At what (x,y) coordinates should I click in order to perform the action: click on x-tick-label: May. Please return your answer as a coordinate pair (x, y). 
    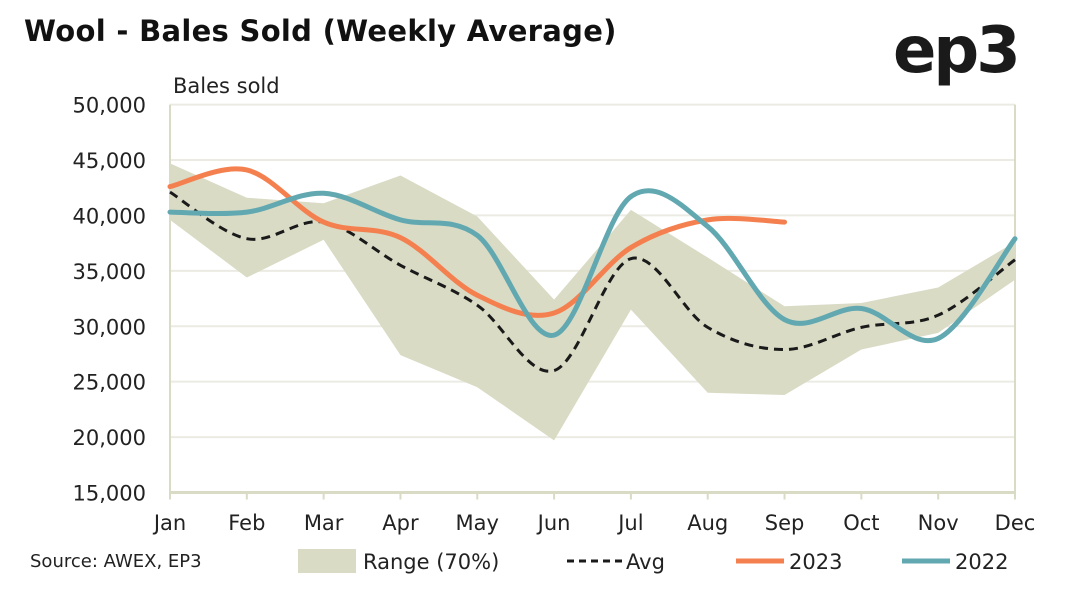
    Looking at the image, I should click on (477, 523).